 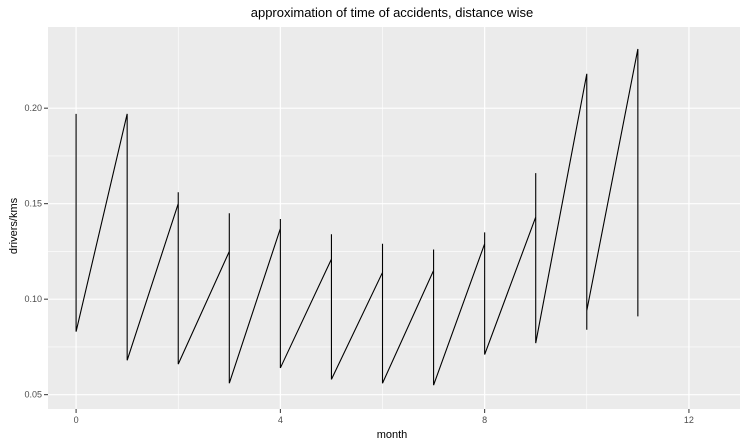 What do you see at coordinates (392, 435) in the screenshot?
I see `x-axis-title: month` at bounding box center [392, 435].